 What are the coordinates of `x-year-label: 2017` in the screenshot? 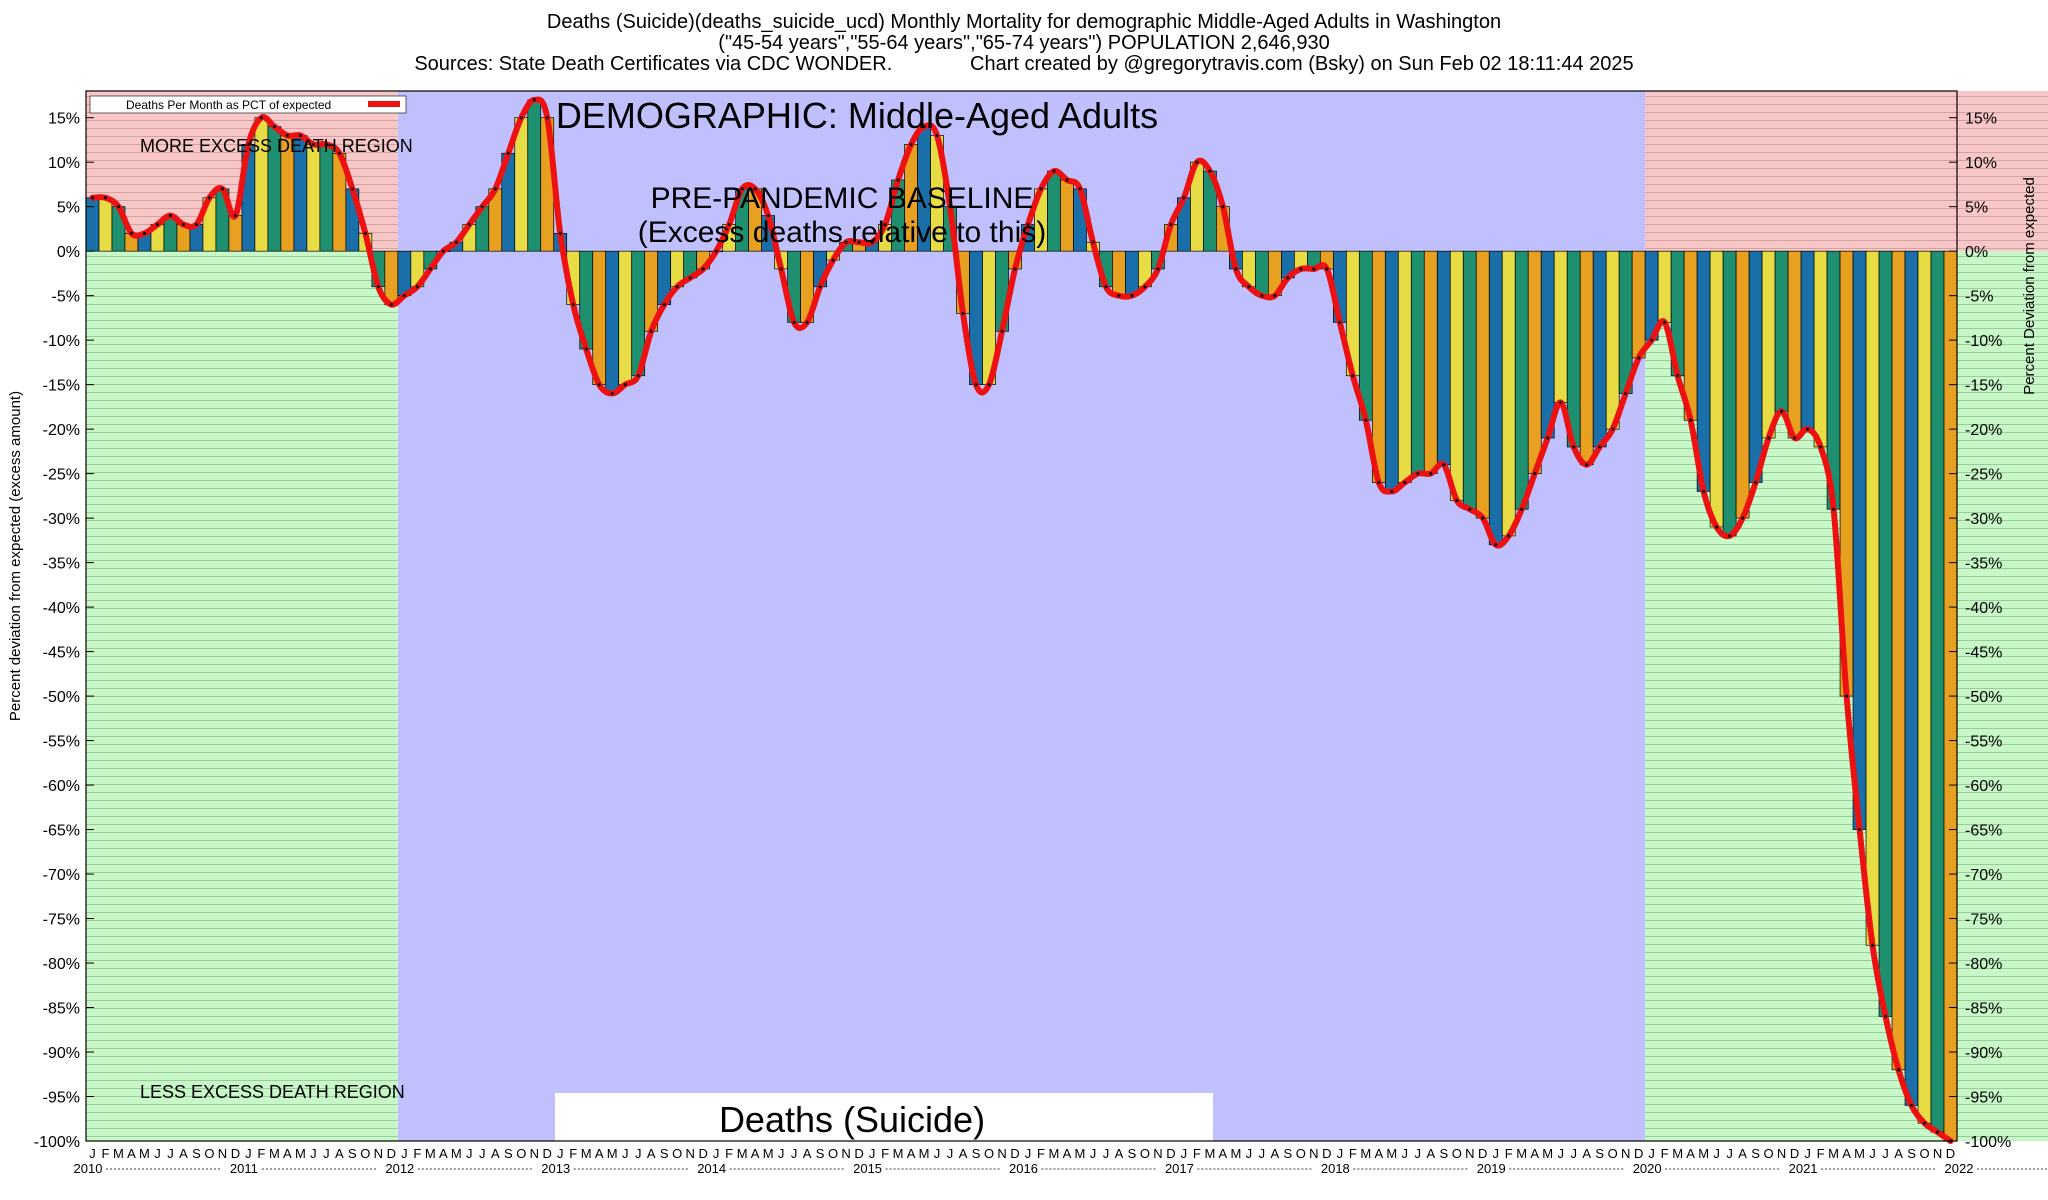 It's located at (1179, 1168).